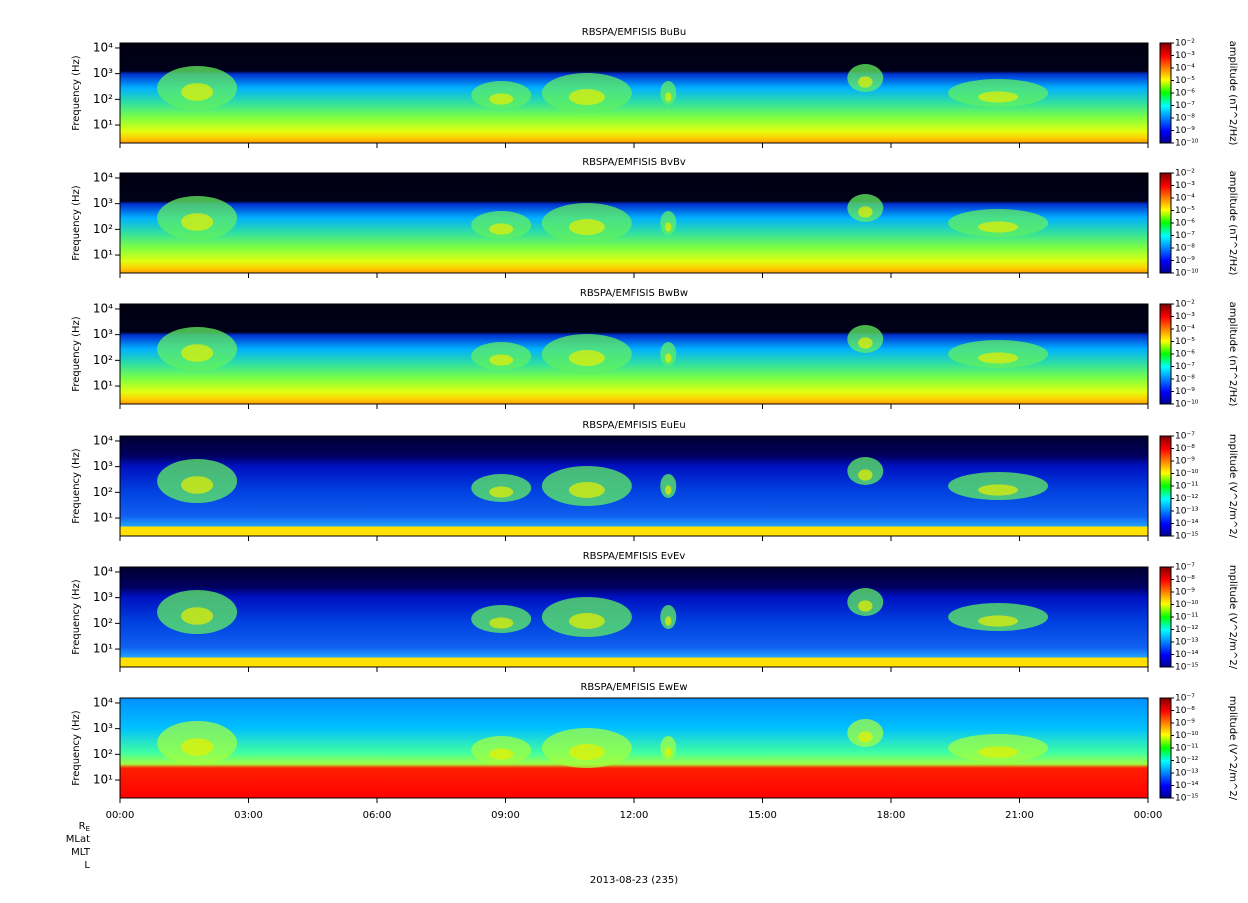 The width and height of the screenshot is (1248, 903). Describe the element at coordinates (633, 687) in the screenshot. I see `panel-title: RBSPA/EMFISIS EwEw` at that location.